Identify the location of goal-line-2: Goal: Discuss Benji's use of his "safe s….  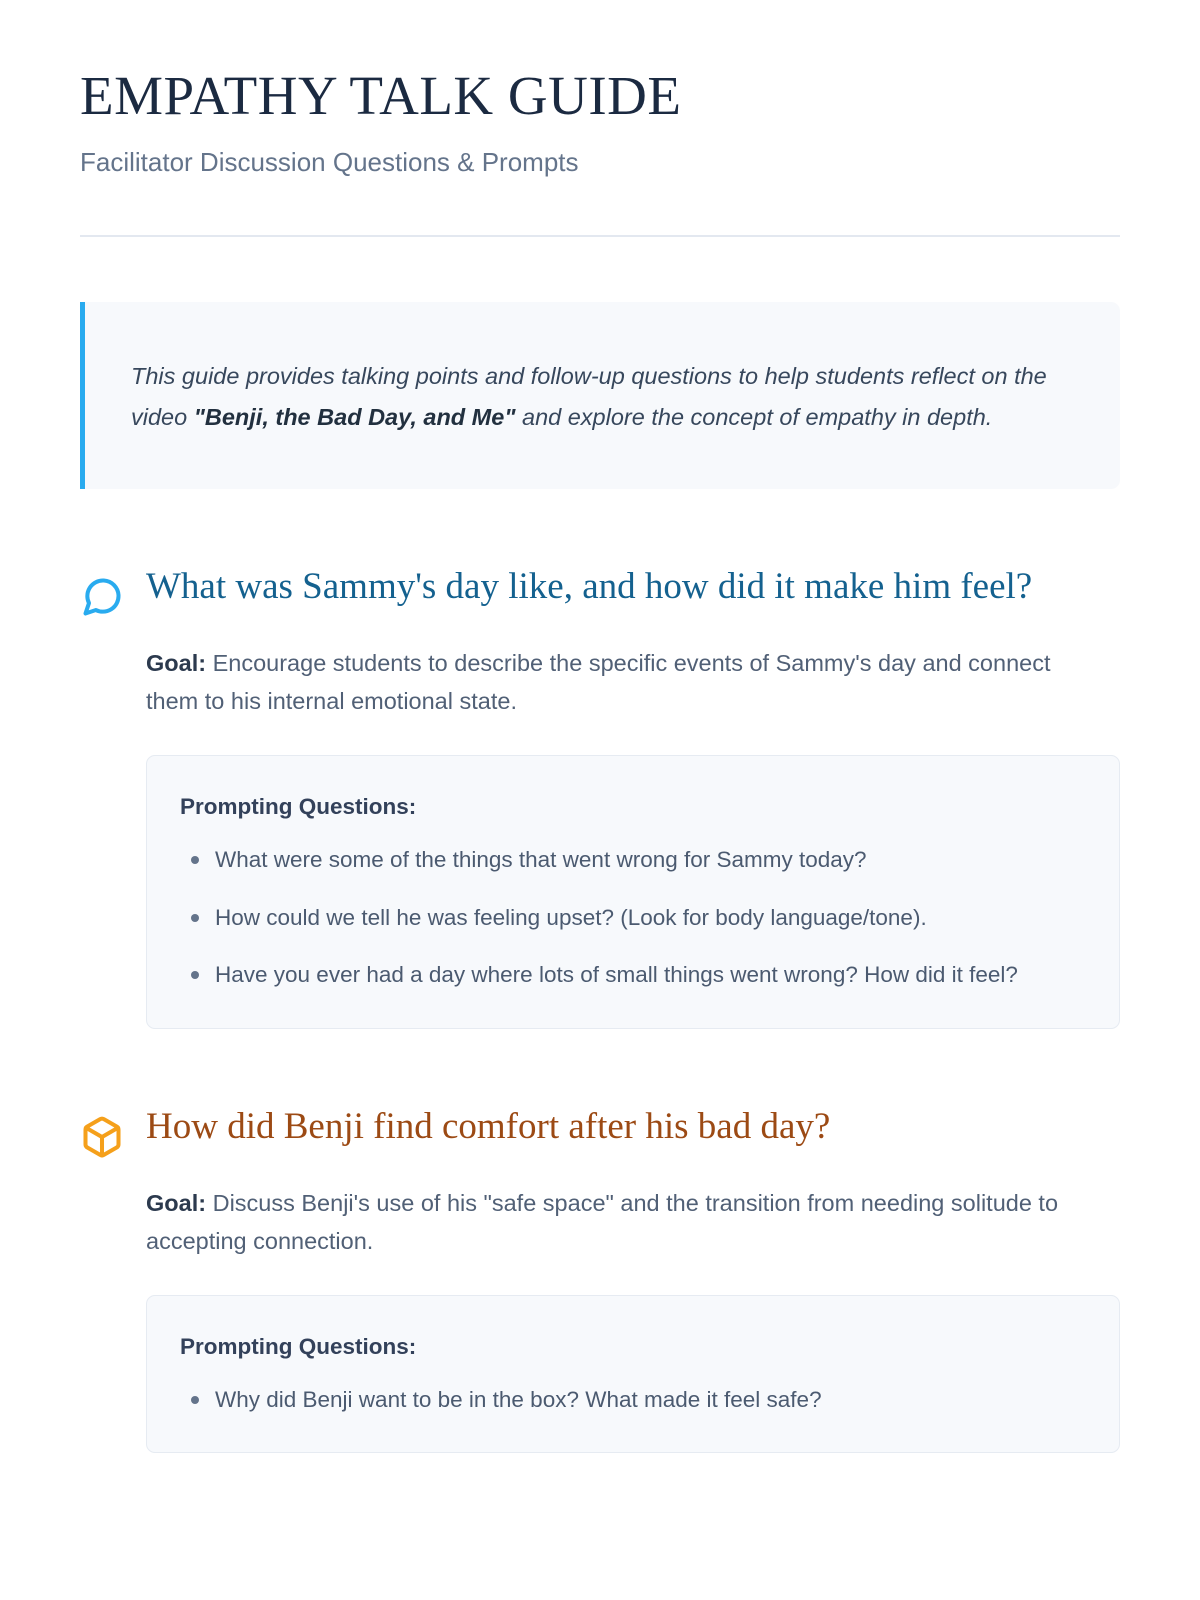
(621, 1222).